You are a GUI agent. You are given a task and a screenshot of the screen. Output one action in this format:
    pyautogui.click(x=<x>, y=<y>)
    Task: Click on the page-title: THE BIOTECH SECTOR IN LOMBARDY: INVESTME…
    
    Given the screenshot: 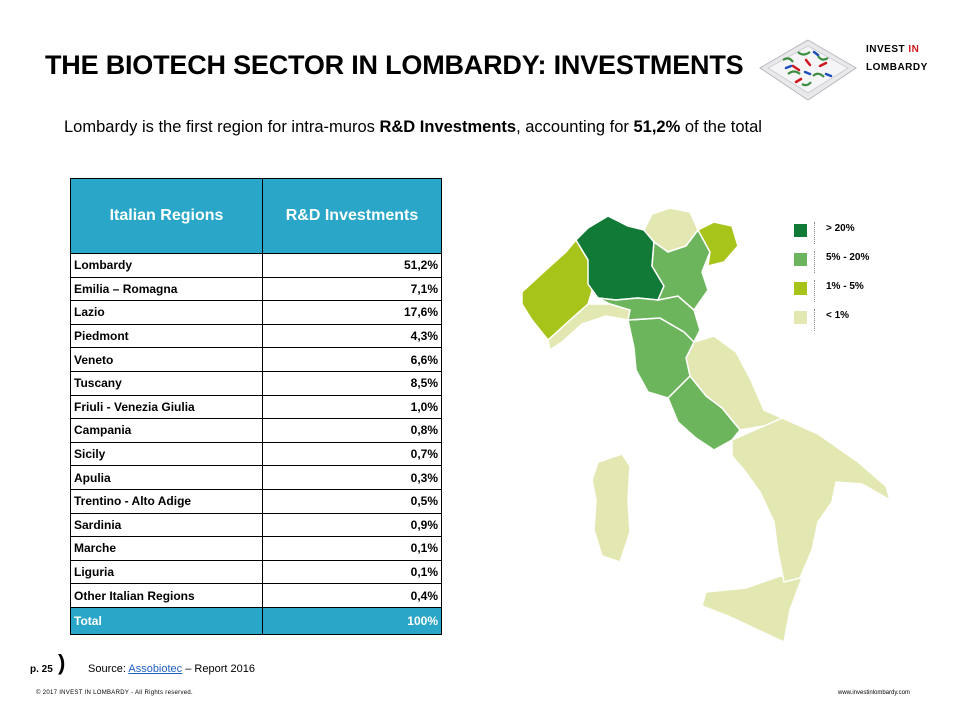 What is the action you would take?
    pyautogui.click(x=394, y=65)
    